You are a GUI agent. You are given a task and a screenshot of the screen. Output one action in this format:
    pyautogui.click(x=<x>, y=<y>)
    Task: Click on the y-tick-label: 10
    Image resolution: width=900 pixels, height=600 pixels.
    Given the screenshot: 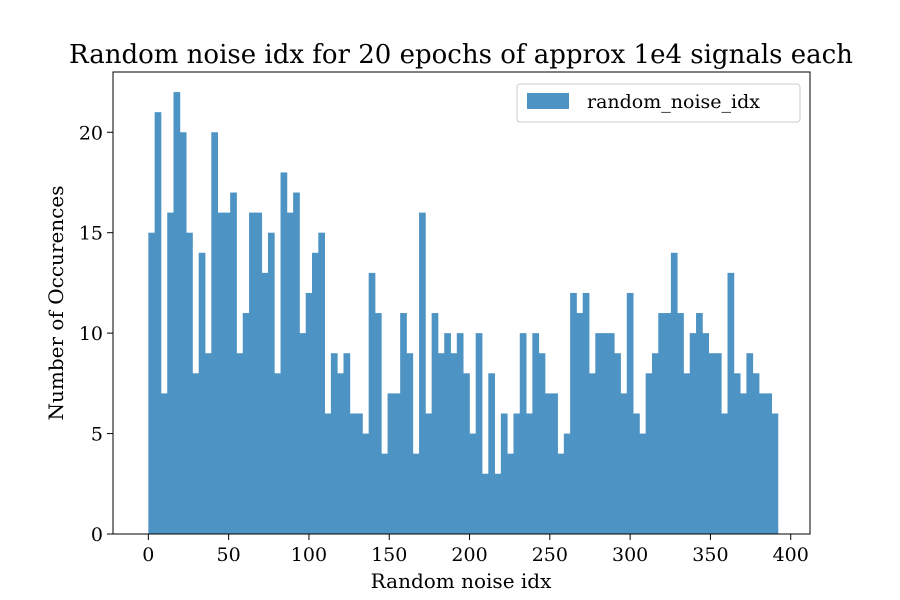 What is the action you would take?
    pyautogui.click(x=91, y=334)
    